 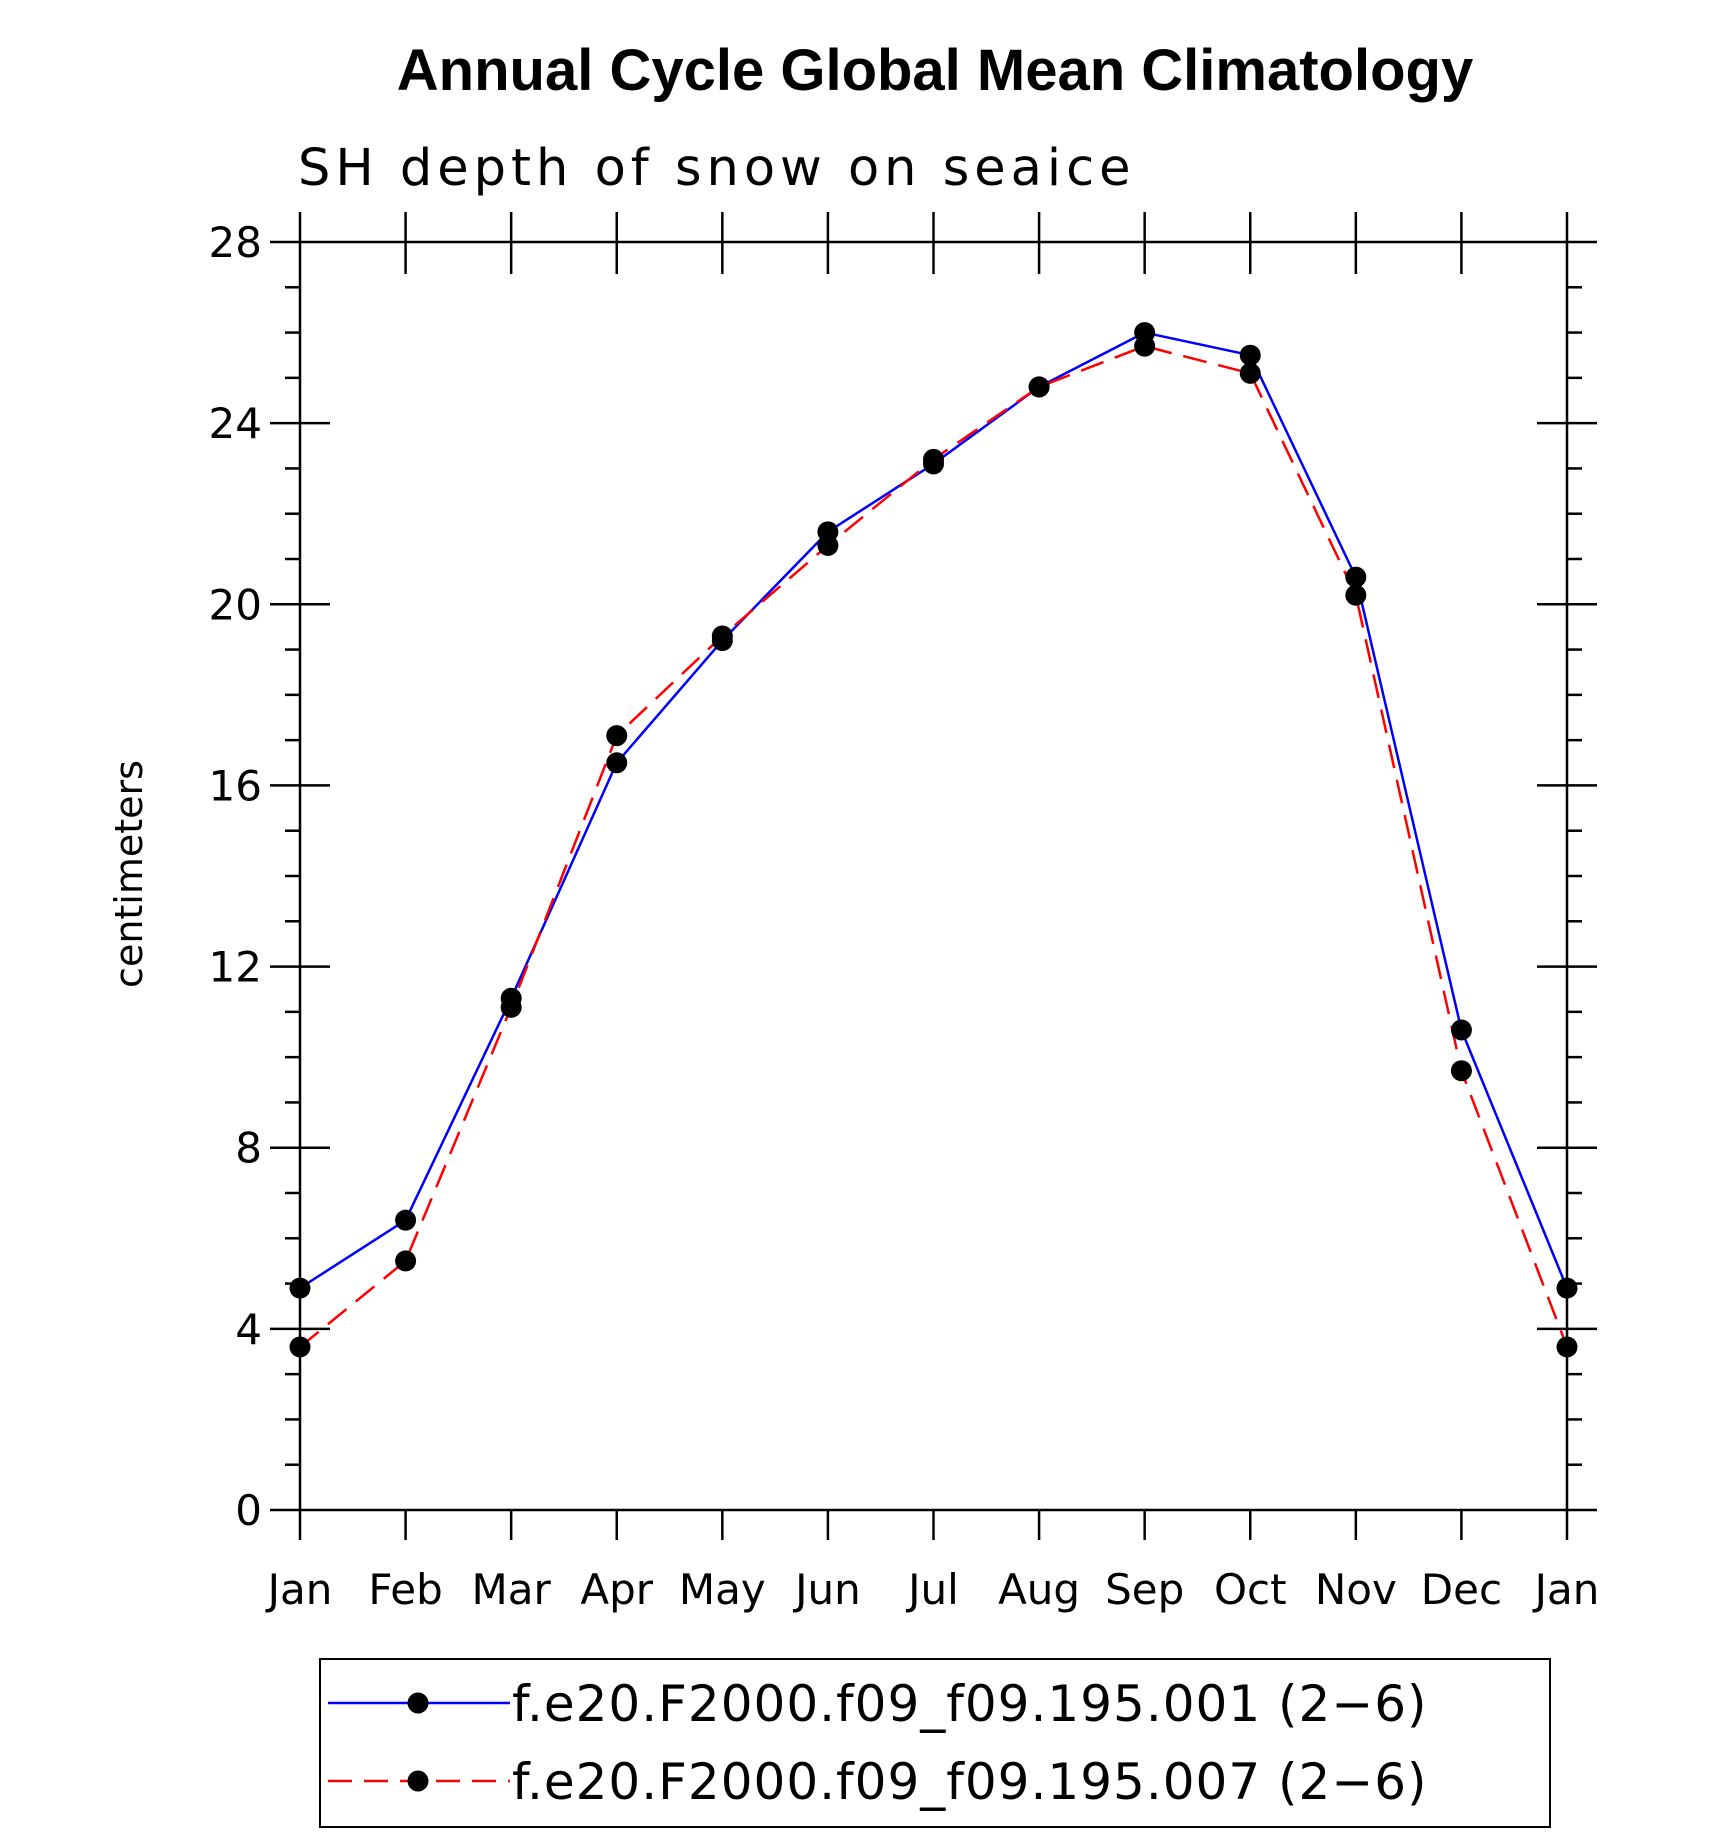 What do you see at coordinates (1144, 1589) in the screenshot?
I see `x-tick-label: Sep` at bounding box center [1144, 1589].